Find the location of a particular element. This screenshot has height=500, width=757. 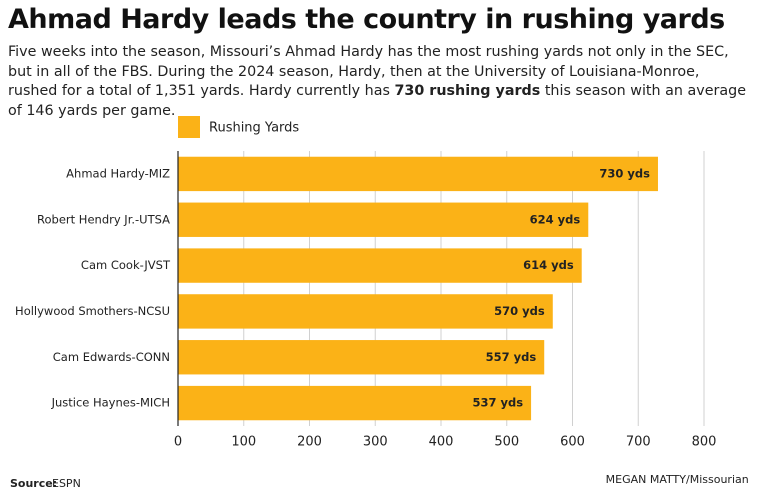

source-label: Source: is located at coordinates (33, 483).